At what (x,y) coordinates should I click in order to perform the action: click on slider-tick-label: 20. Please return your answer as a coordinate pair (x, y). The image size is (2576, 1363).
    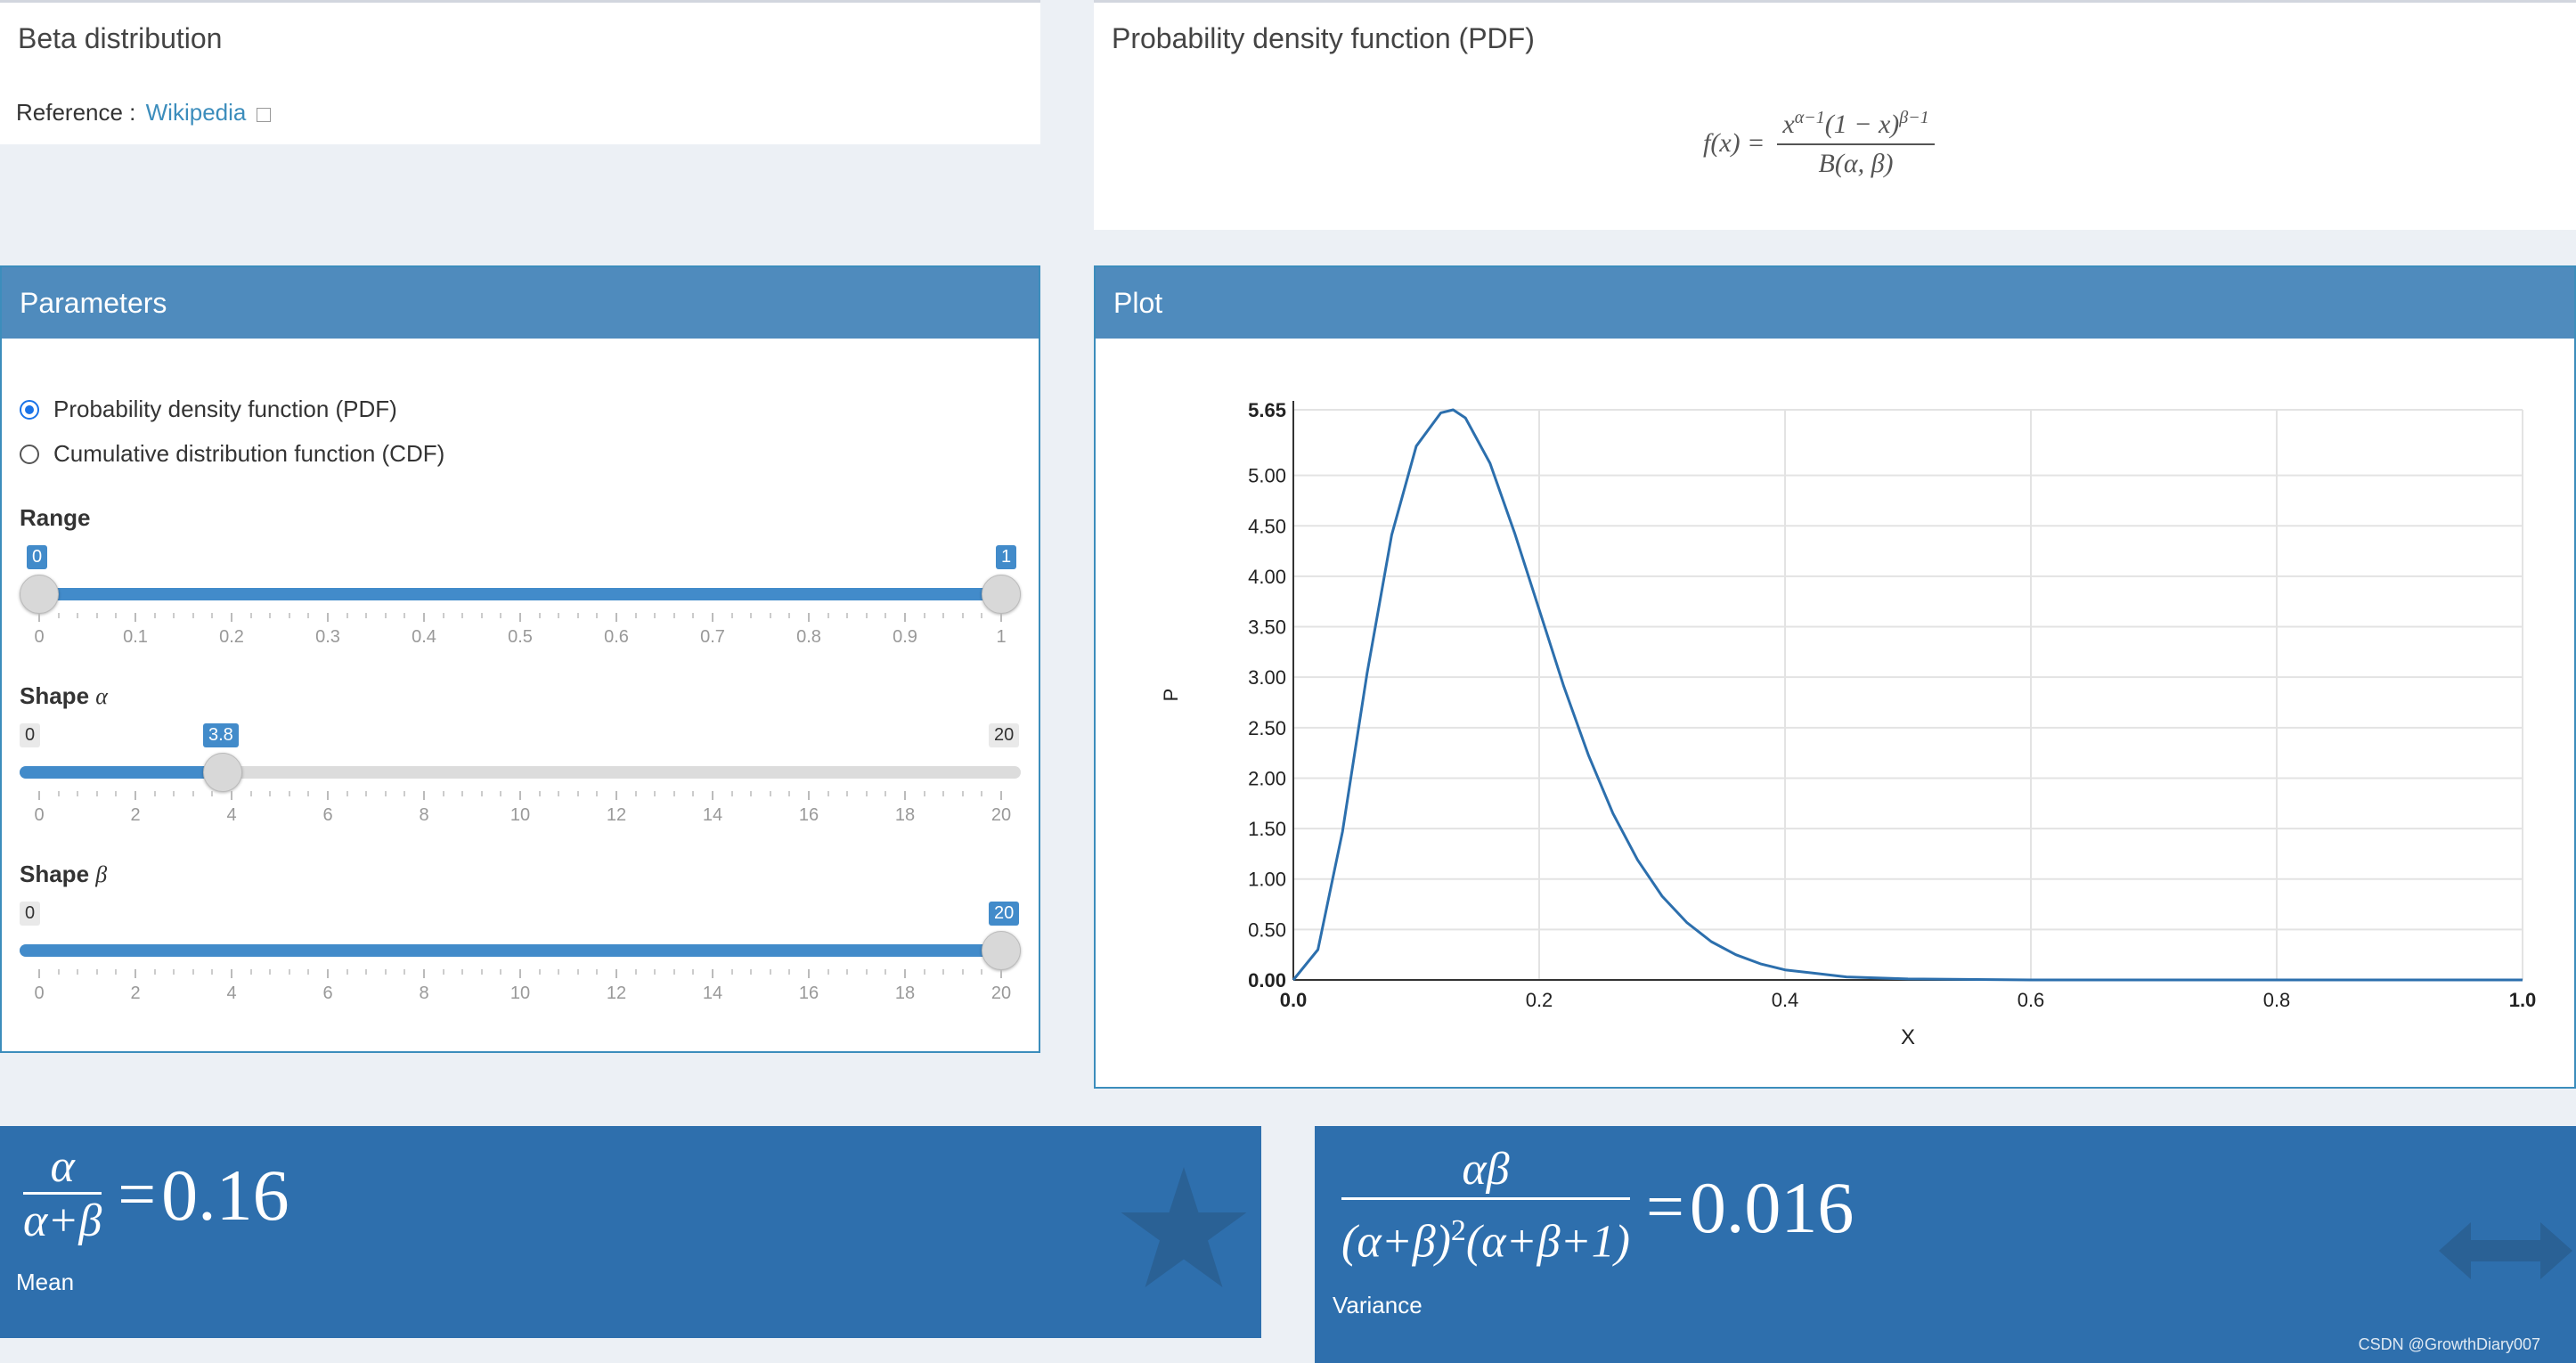
    Looking at the image, I should click on (1001, 815).